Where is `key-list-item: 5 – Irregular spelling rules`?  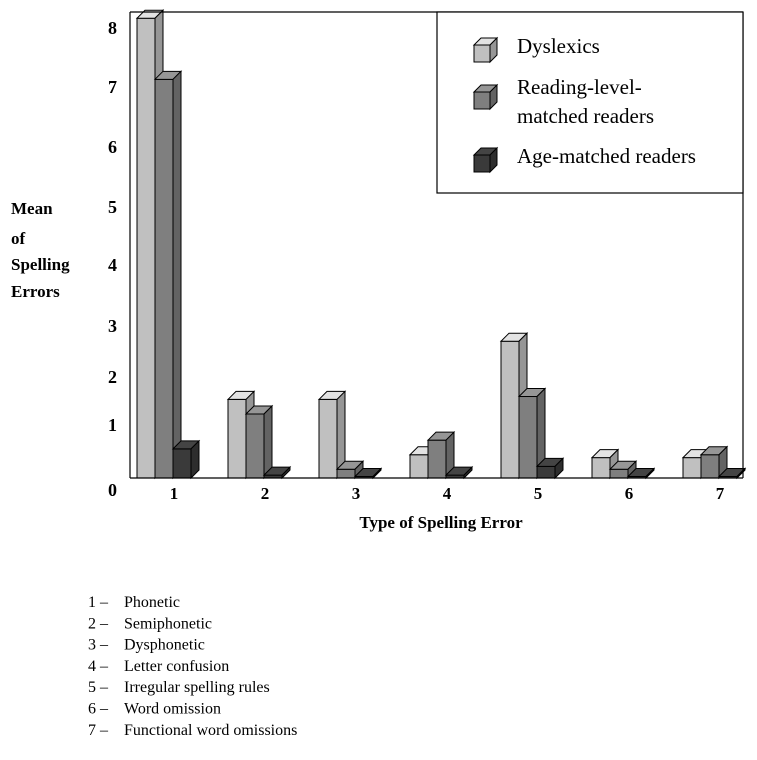 key-list-item: 5 – Irregular spelling rules is located at coordinates (179, 687).